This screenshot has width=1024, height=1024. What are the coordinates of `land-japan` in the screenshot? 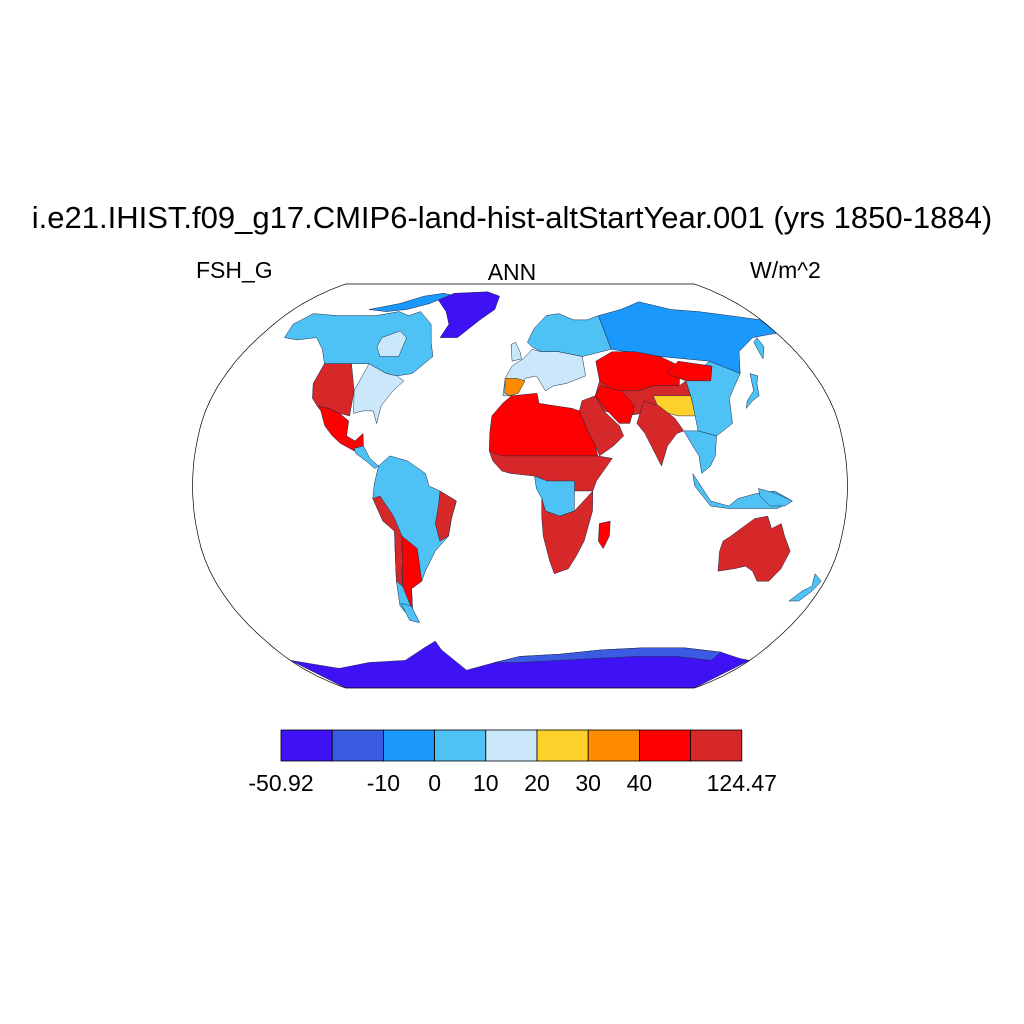 It's located at (752, 391).